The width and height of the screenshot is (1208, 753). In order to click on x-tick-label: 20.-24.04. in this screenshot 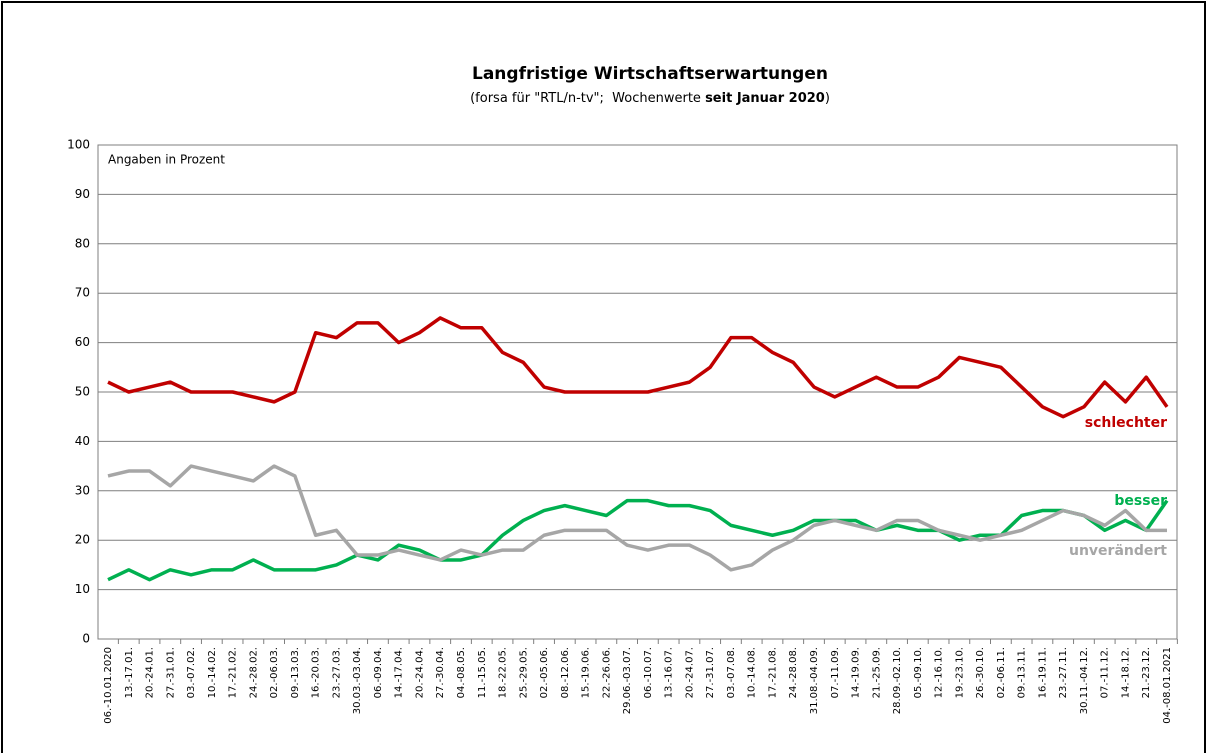, I will do `click(419, 672)`.